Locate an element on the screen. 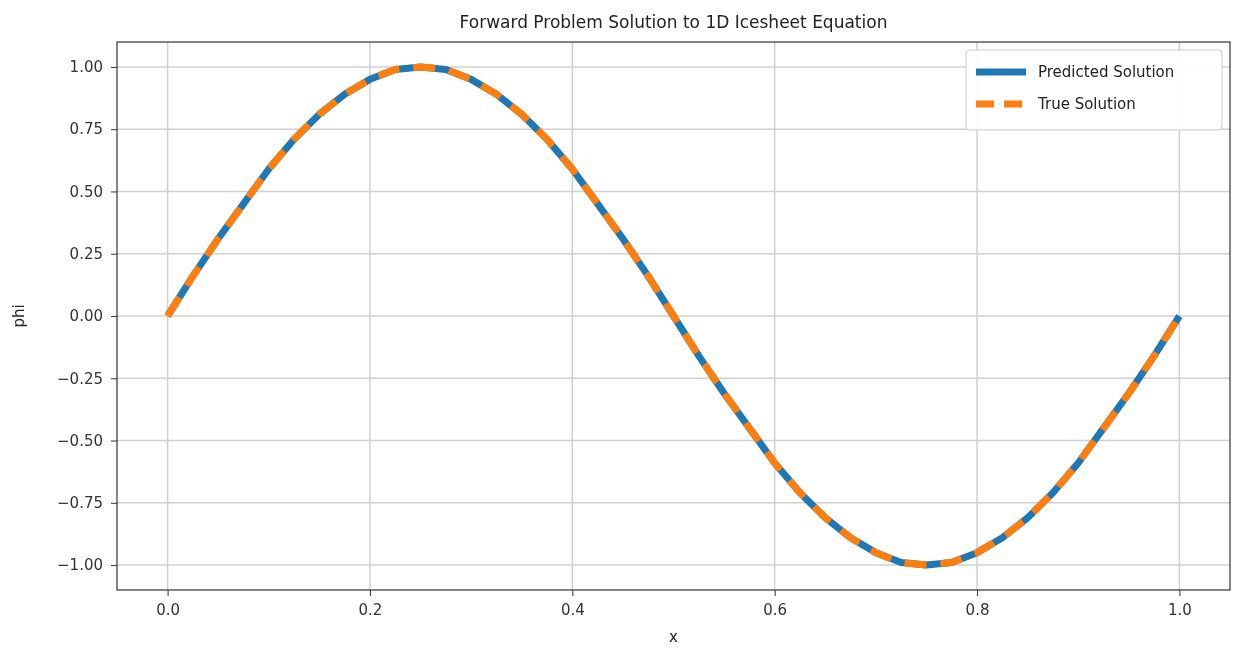 The width and height of the screenshot is (1235, 650). x-tick-label: 0.4 is located at coordinates (572, 609).